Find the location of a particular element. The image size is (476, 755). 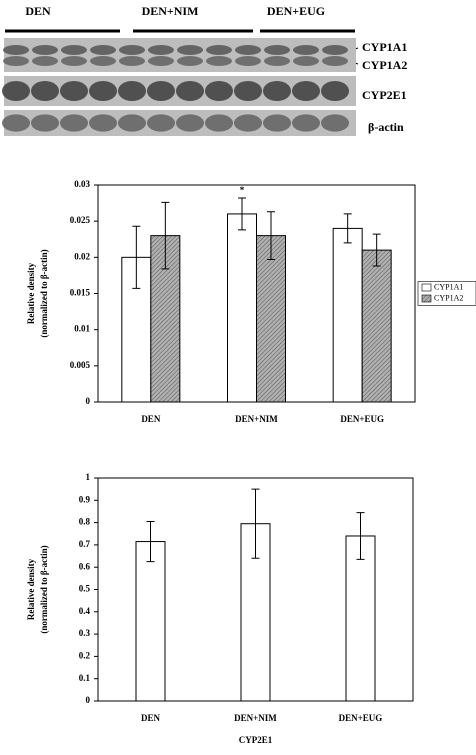

y-axis-label-line: Relative density is located at coordinates (31, 293).